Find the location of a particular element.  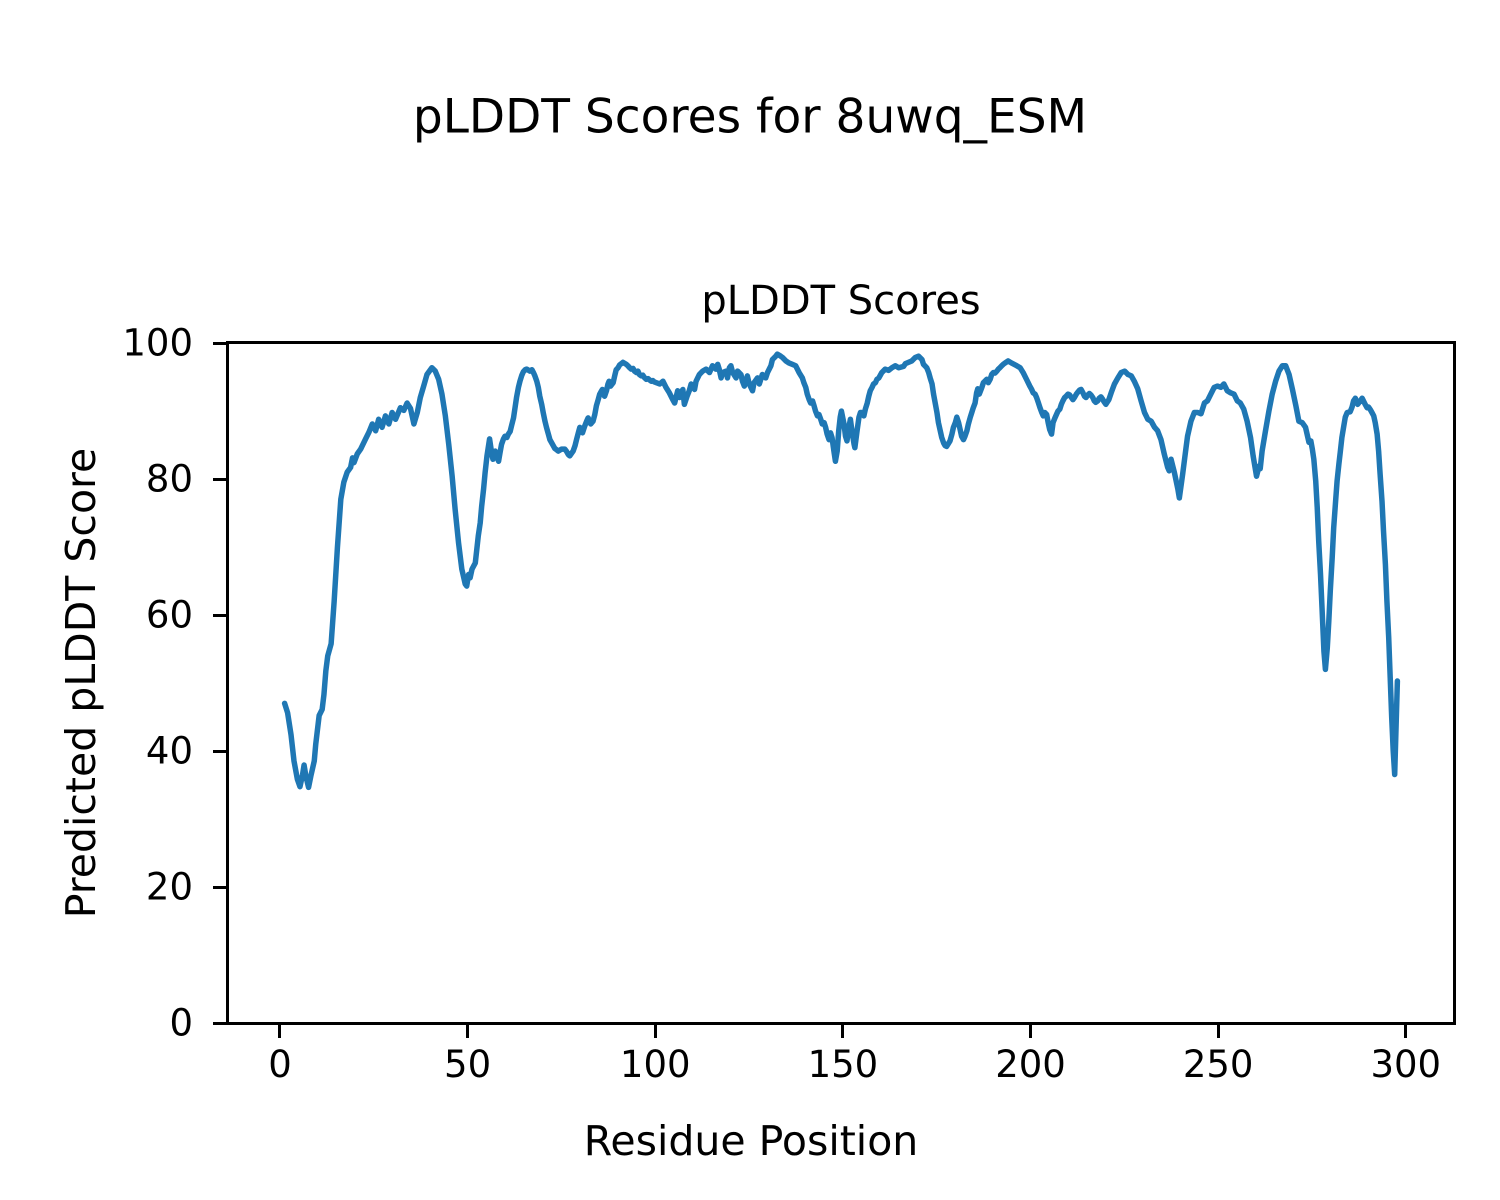

x-tick-label: 100 is located at coordinates (655, 1064).